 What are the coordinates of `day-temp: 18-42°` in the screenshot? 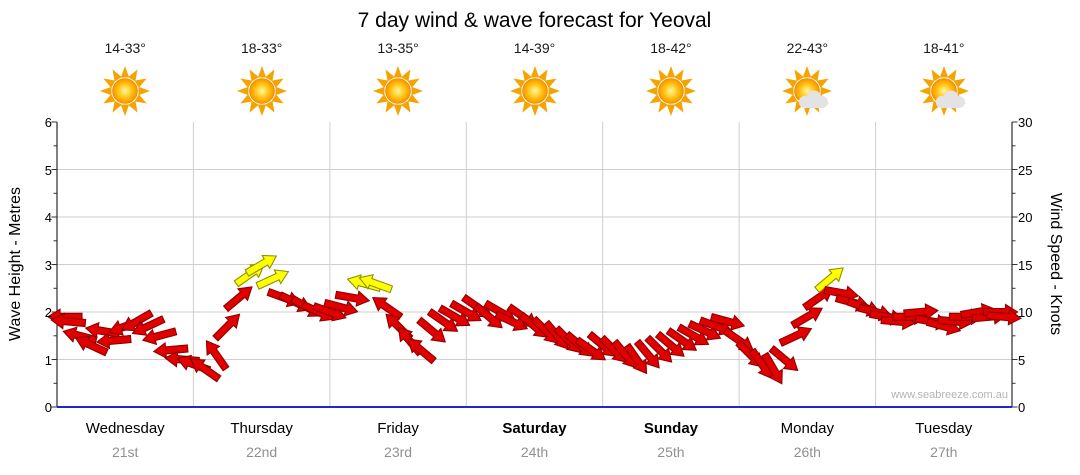 It's located at (671, 48).